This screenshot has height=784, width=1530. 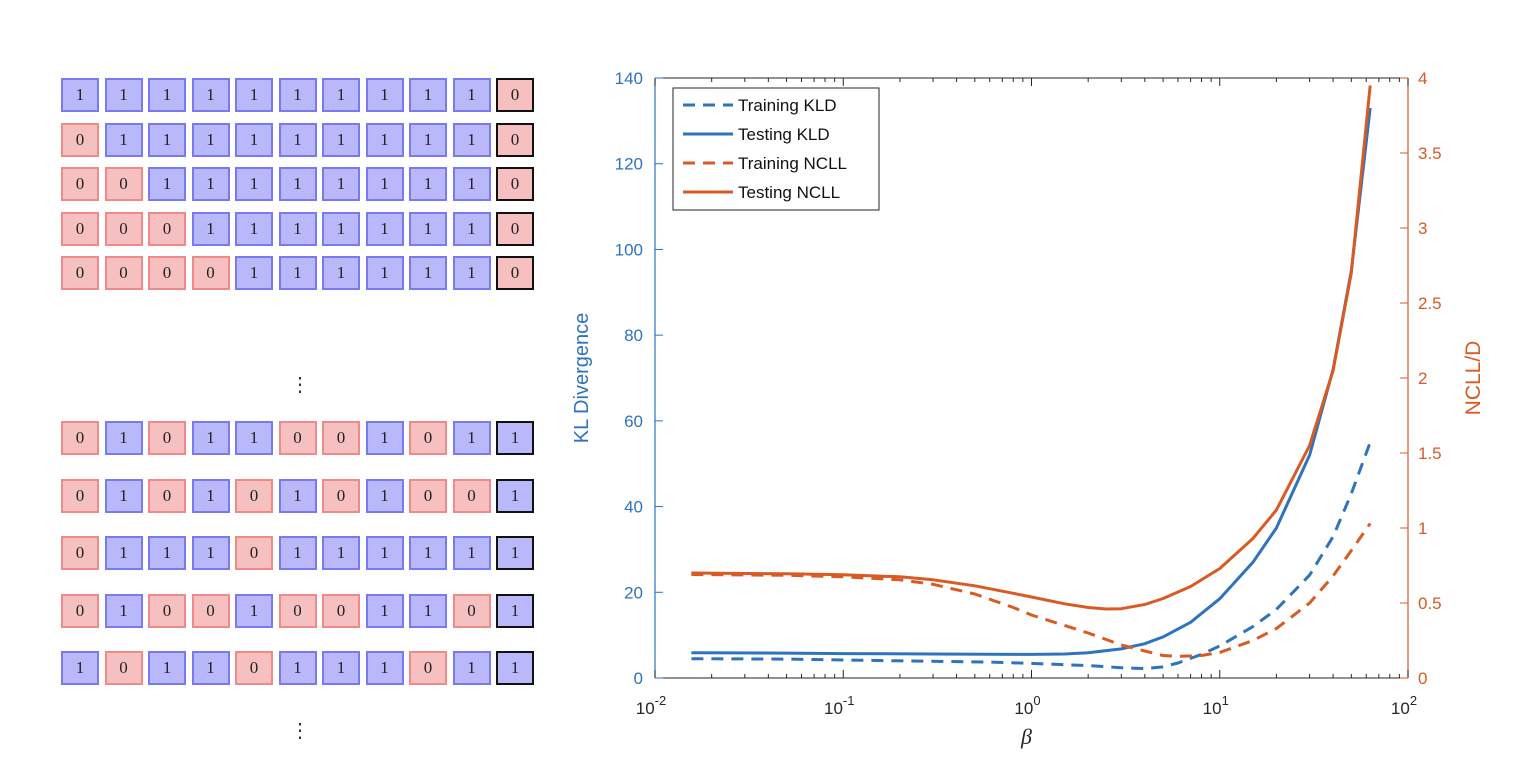 What do you see at coordinates (633, 335) in the screenshot?
I see `y-left-tick-label: 80` at bounding box center [633, 335].